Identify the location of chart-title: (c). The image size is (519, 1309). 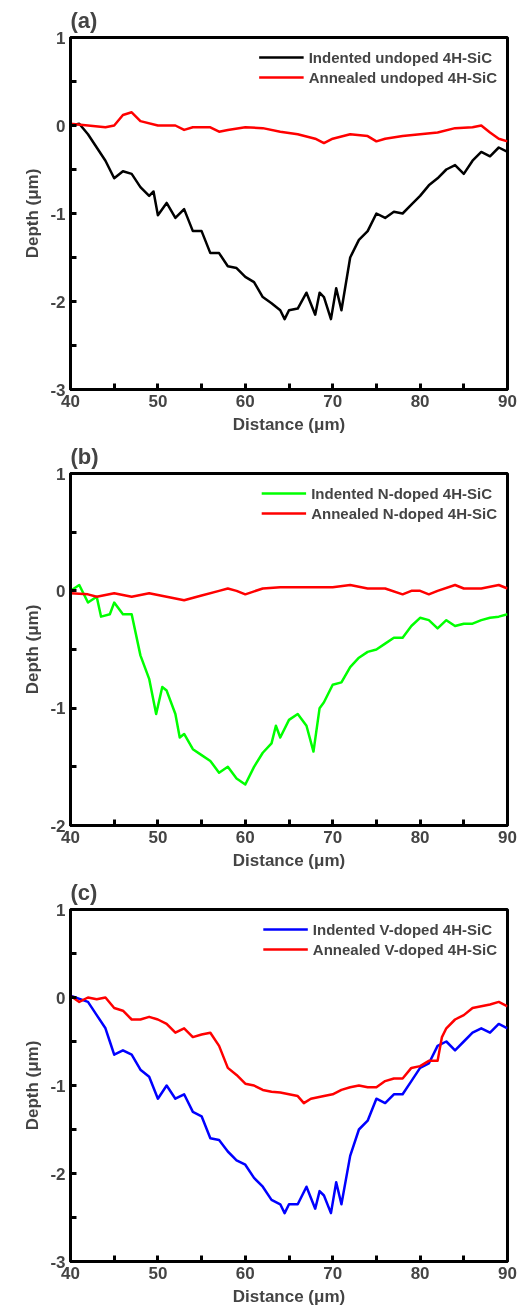
(84, 892).